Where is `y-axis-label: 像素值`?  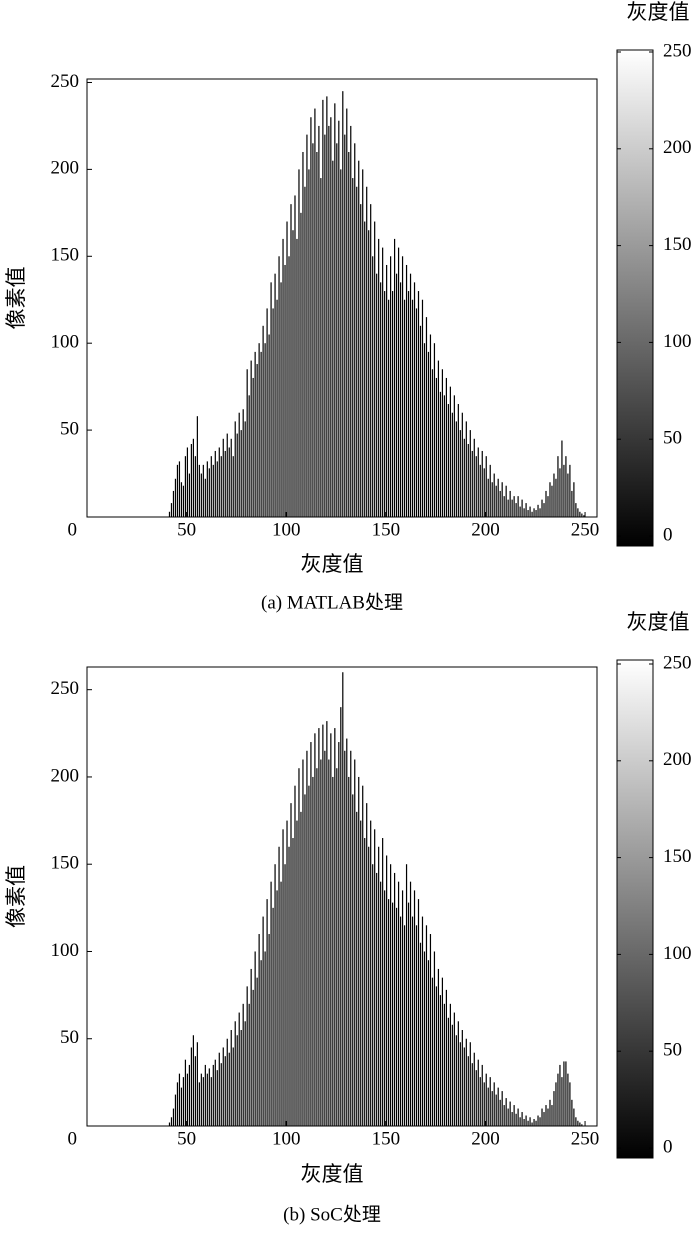 y-axis-label: 像素值 is located at coordinates (16, 298).